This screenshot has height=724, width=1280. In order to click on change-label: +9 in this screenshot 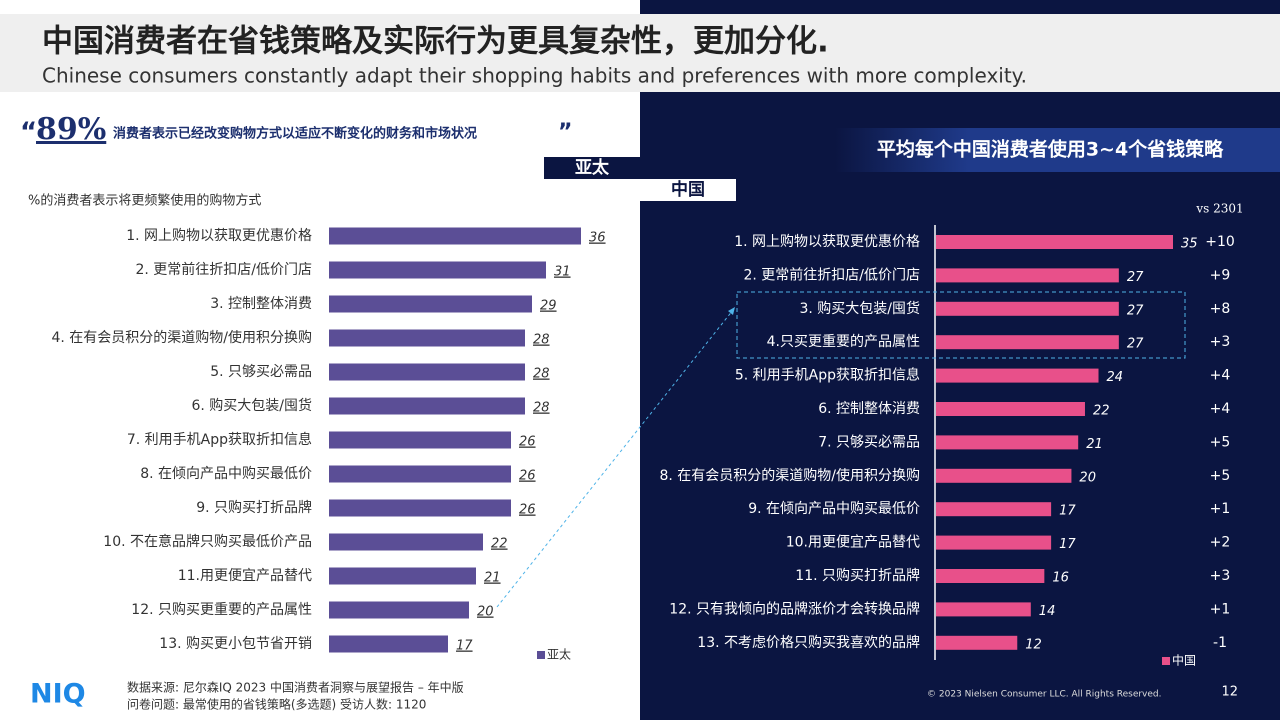, I will do `click(1220, 275)`.